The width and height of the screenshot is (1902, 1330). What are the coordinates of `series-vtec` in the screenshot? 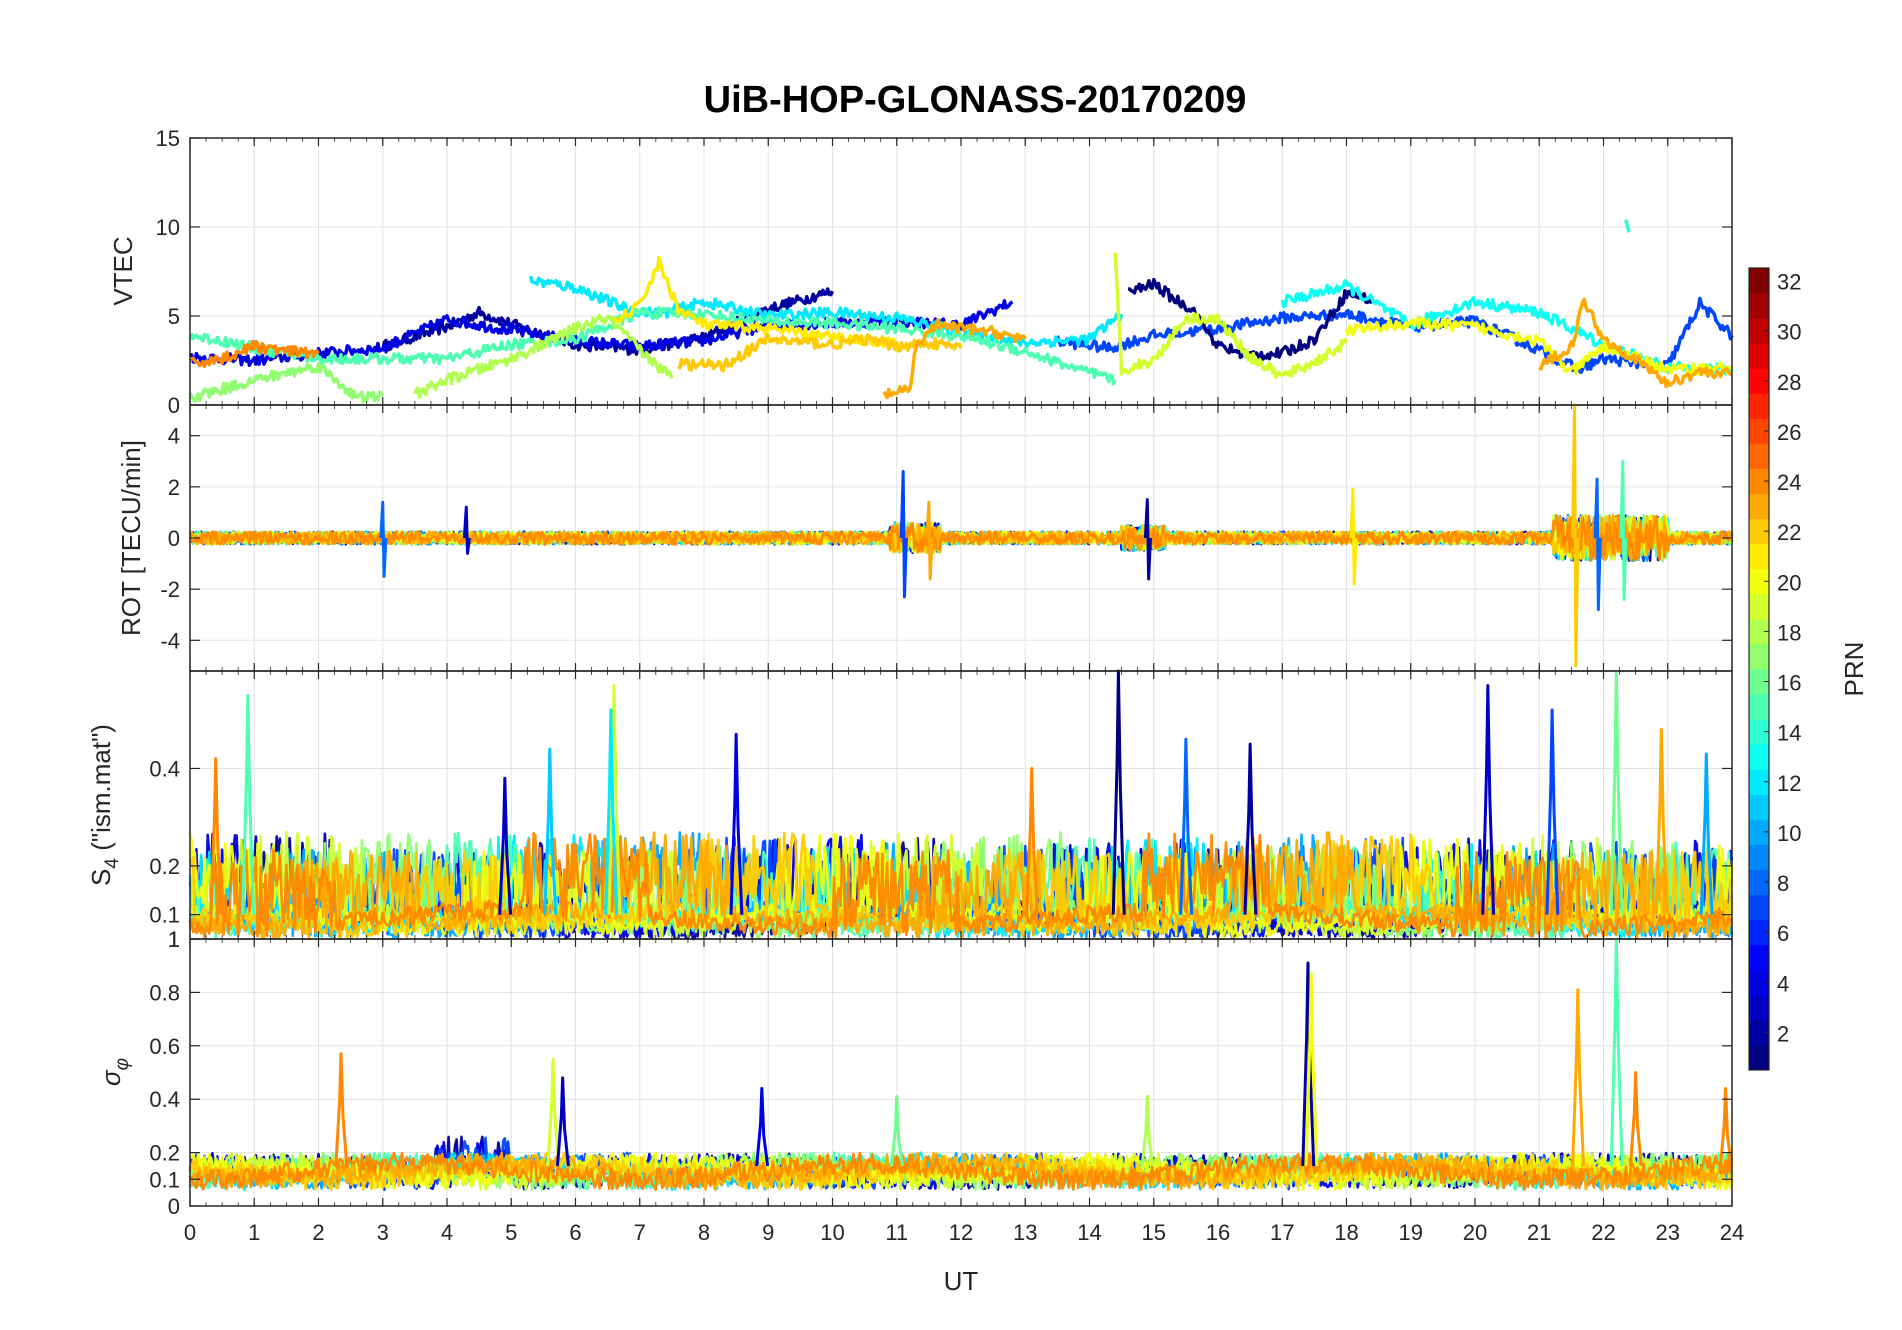 It's located at (961, 311).